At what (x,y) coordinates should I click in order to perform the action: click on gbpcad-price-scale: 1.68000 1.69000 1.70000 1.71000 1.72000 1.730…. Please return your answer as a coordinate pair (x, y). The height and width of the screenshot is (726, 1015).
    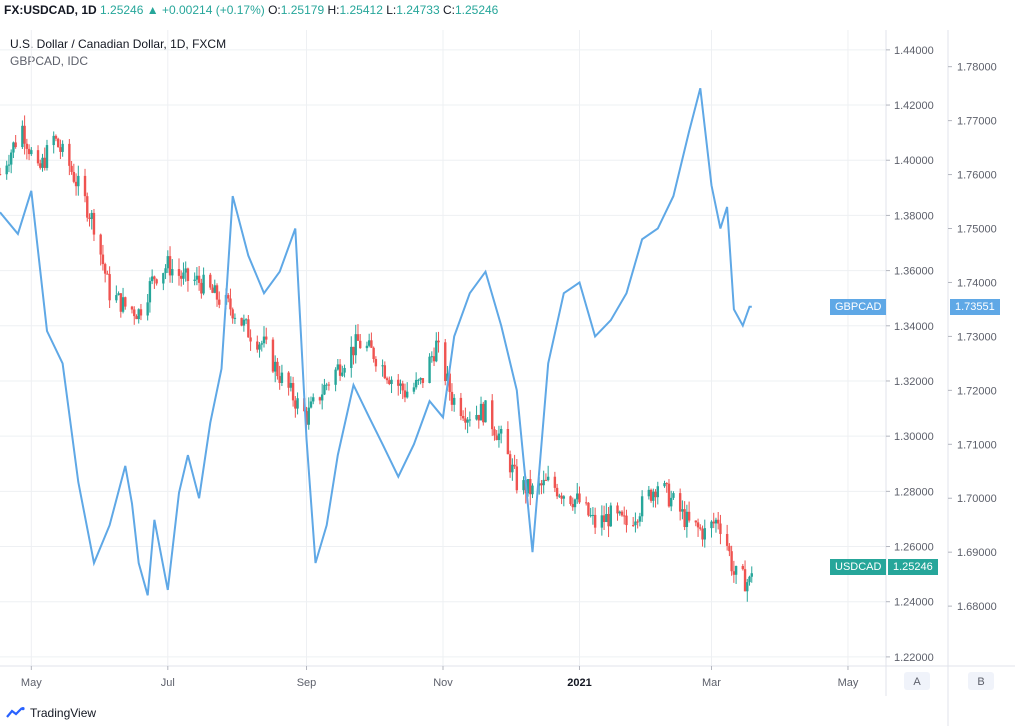
    Looking at the image, I should click on (972, 337).